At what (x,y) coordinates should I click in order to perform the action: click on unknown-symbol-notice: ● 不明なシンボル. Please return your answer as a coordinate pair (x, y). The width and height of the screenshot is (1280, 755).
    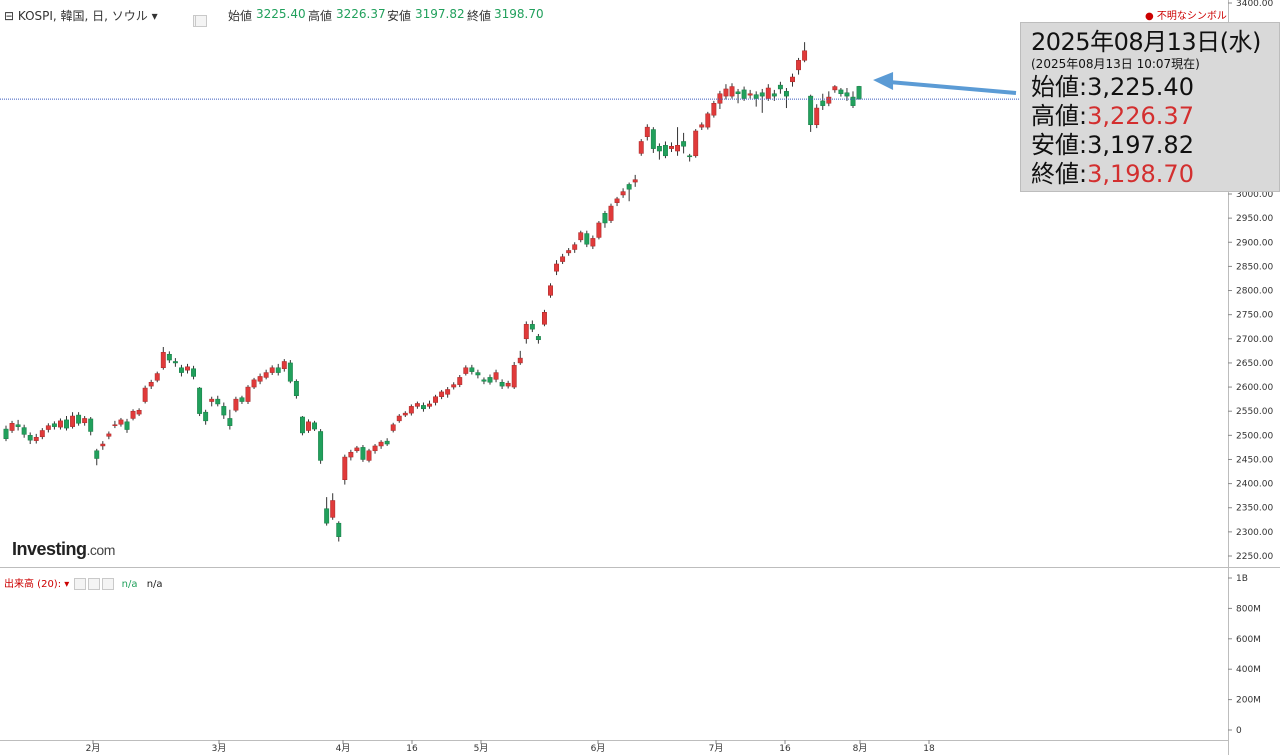
    Looking at the image, I should click on (1186, 16).